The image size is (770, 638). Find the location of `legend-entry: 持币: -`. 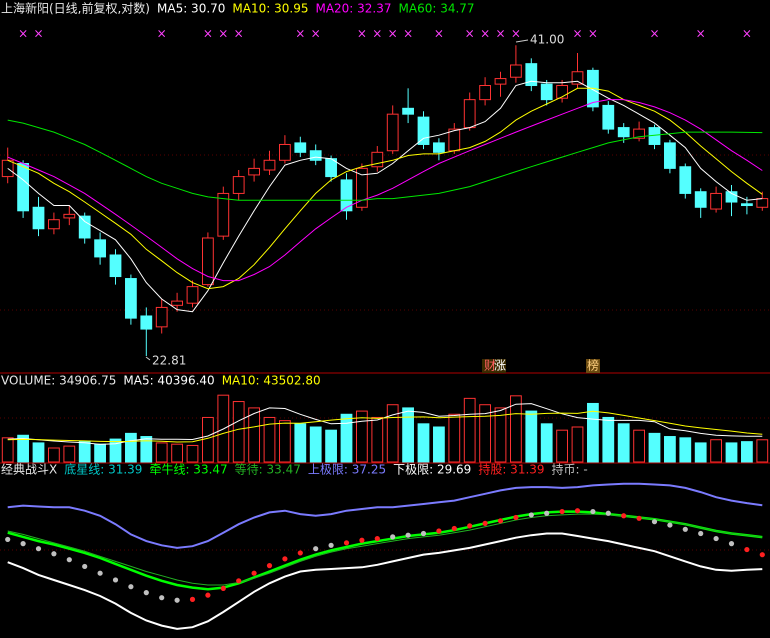

legend-entry: 持币: - is located at coordinates (570, 469).